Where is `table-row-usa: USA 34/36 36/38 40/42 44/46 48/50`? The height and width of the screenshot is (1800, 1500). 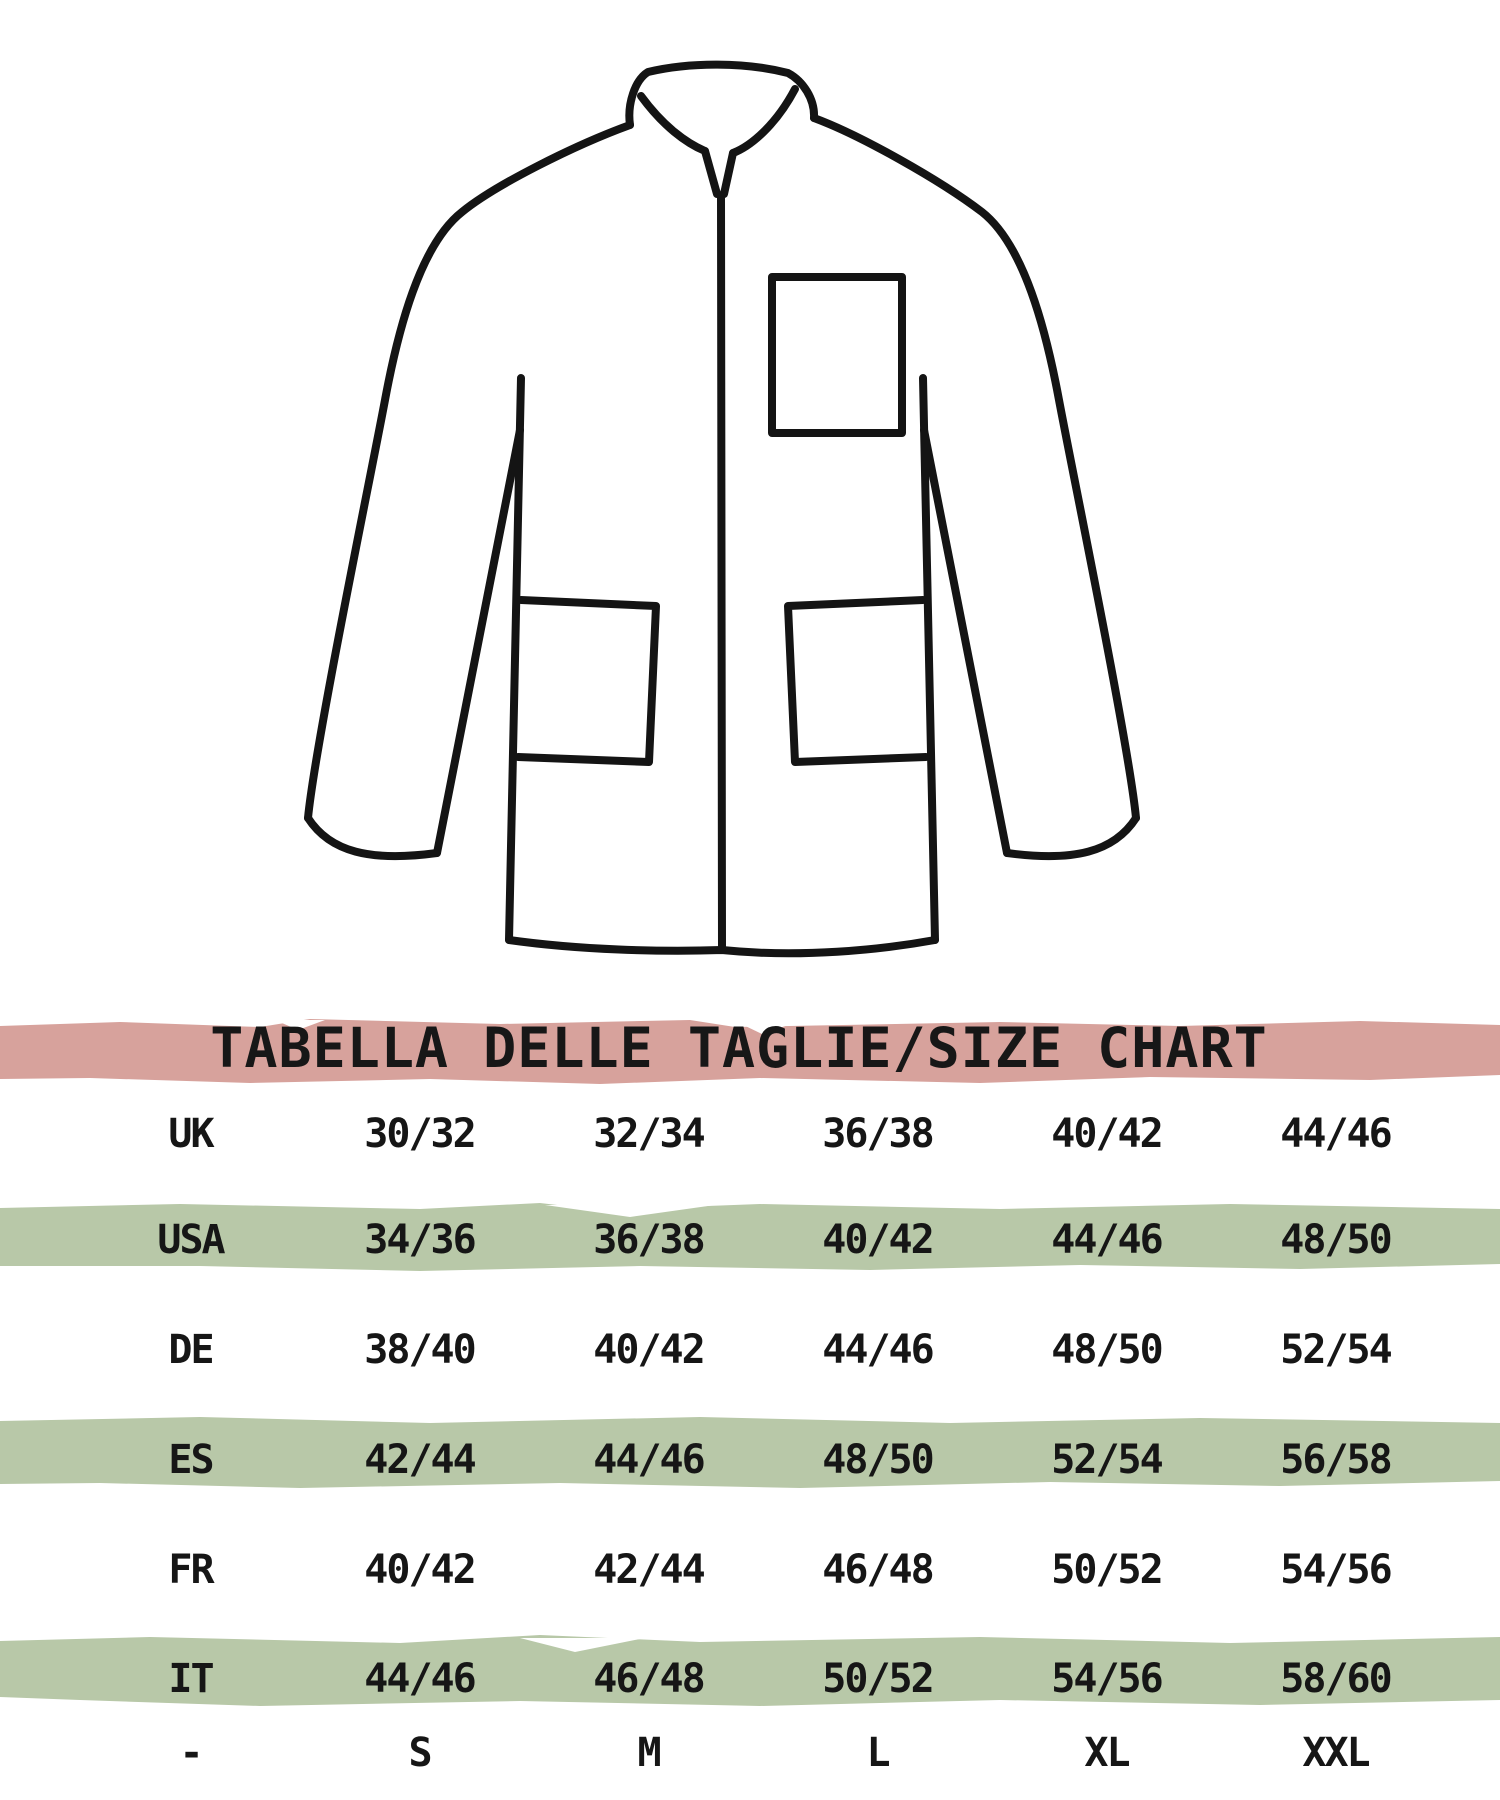 table-row-usa: USA 34/36 36/38 40/42 44/46 48/50 is located at coordinates (763, 1240).